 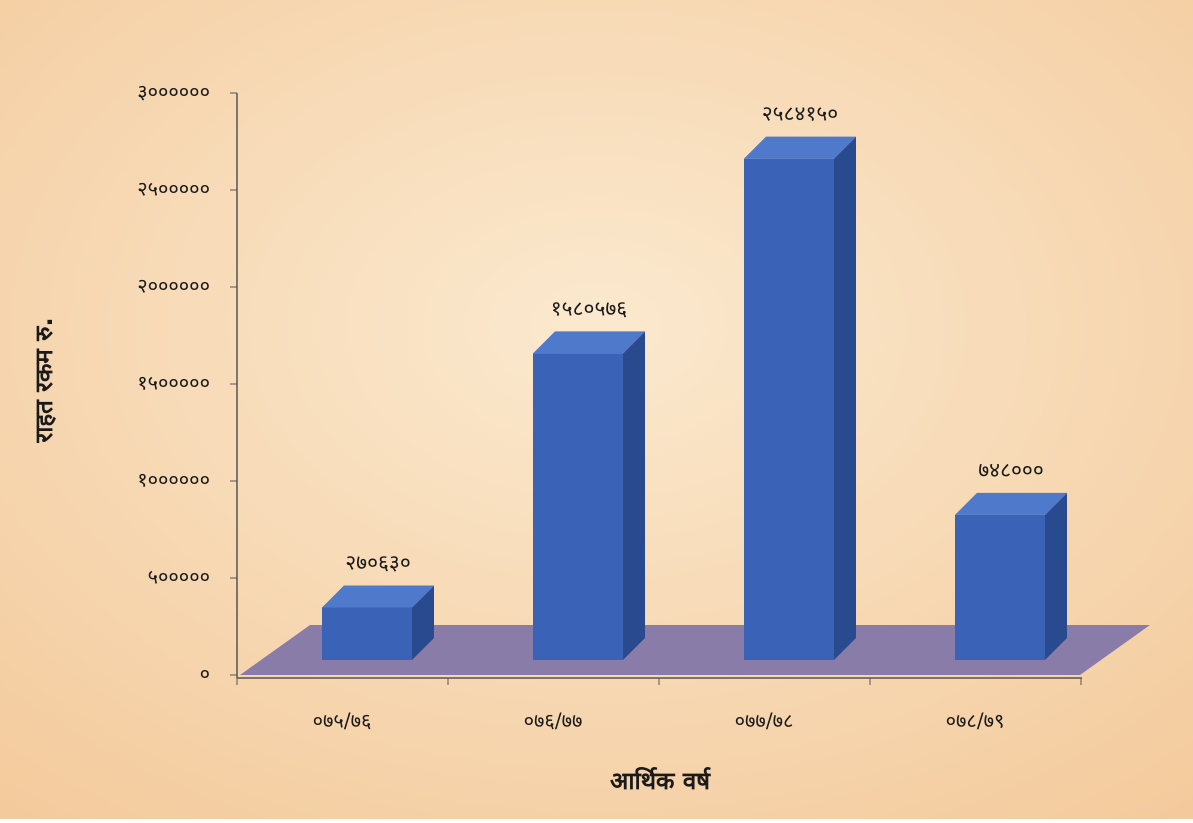 What do you see at coordinates (342, 721) in the screenshot?
I see `x-tick-label: ०७५/७६` at bounding box center [342, 721].